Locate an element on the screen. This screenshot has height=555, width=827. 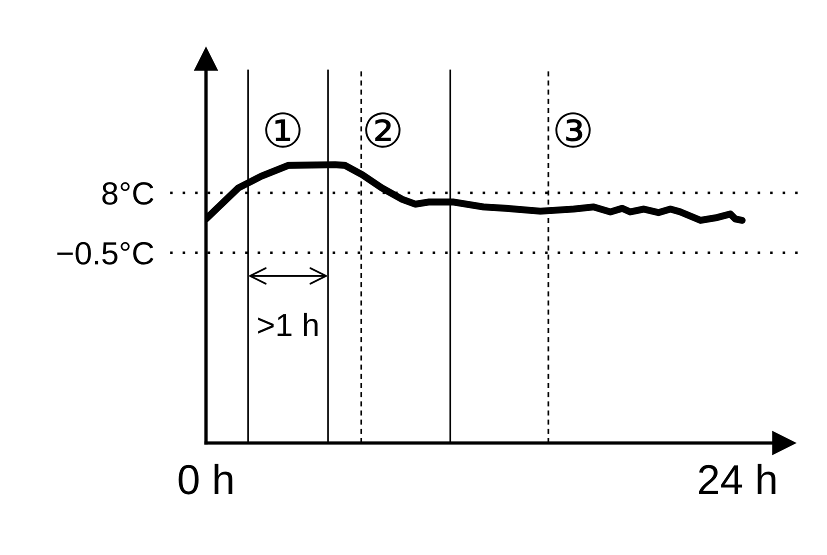
annotation: >1 h is located at coordinates (288, 324).